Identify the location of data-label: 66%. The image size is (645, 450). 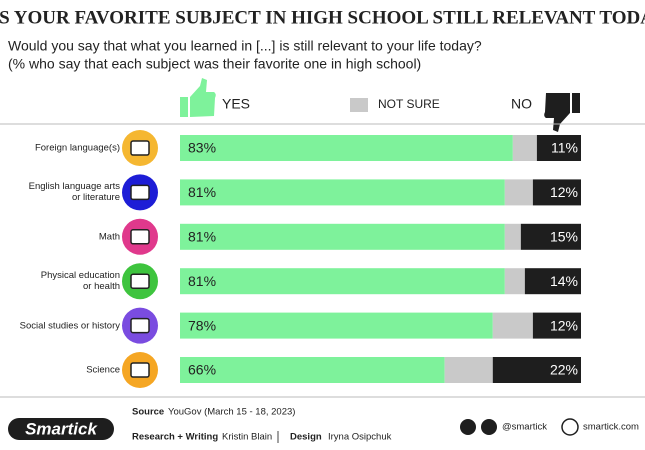
(202, 370).